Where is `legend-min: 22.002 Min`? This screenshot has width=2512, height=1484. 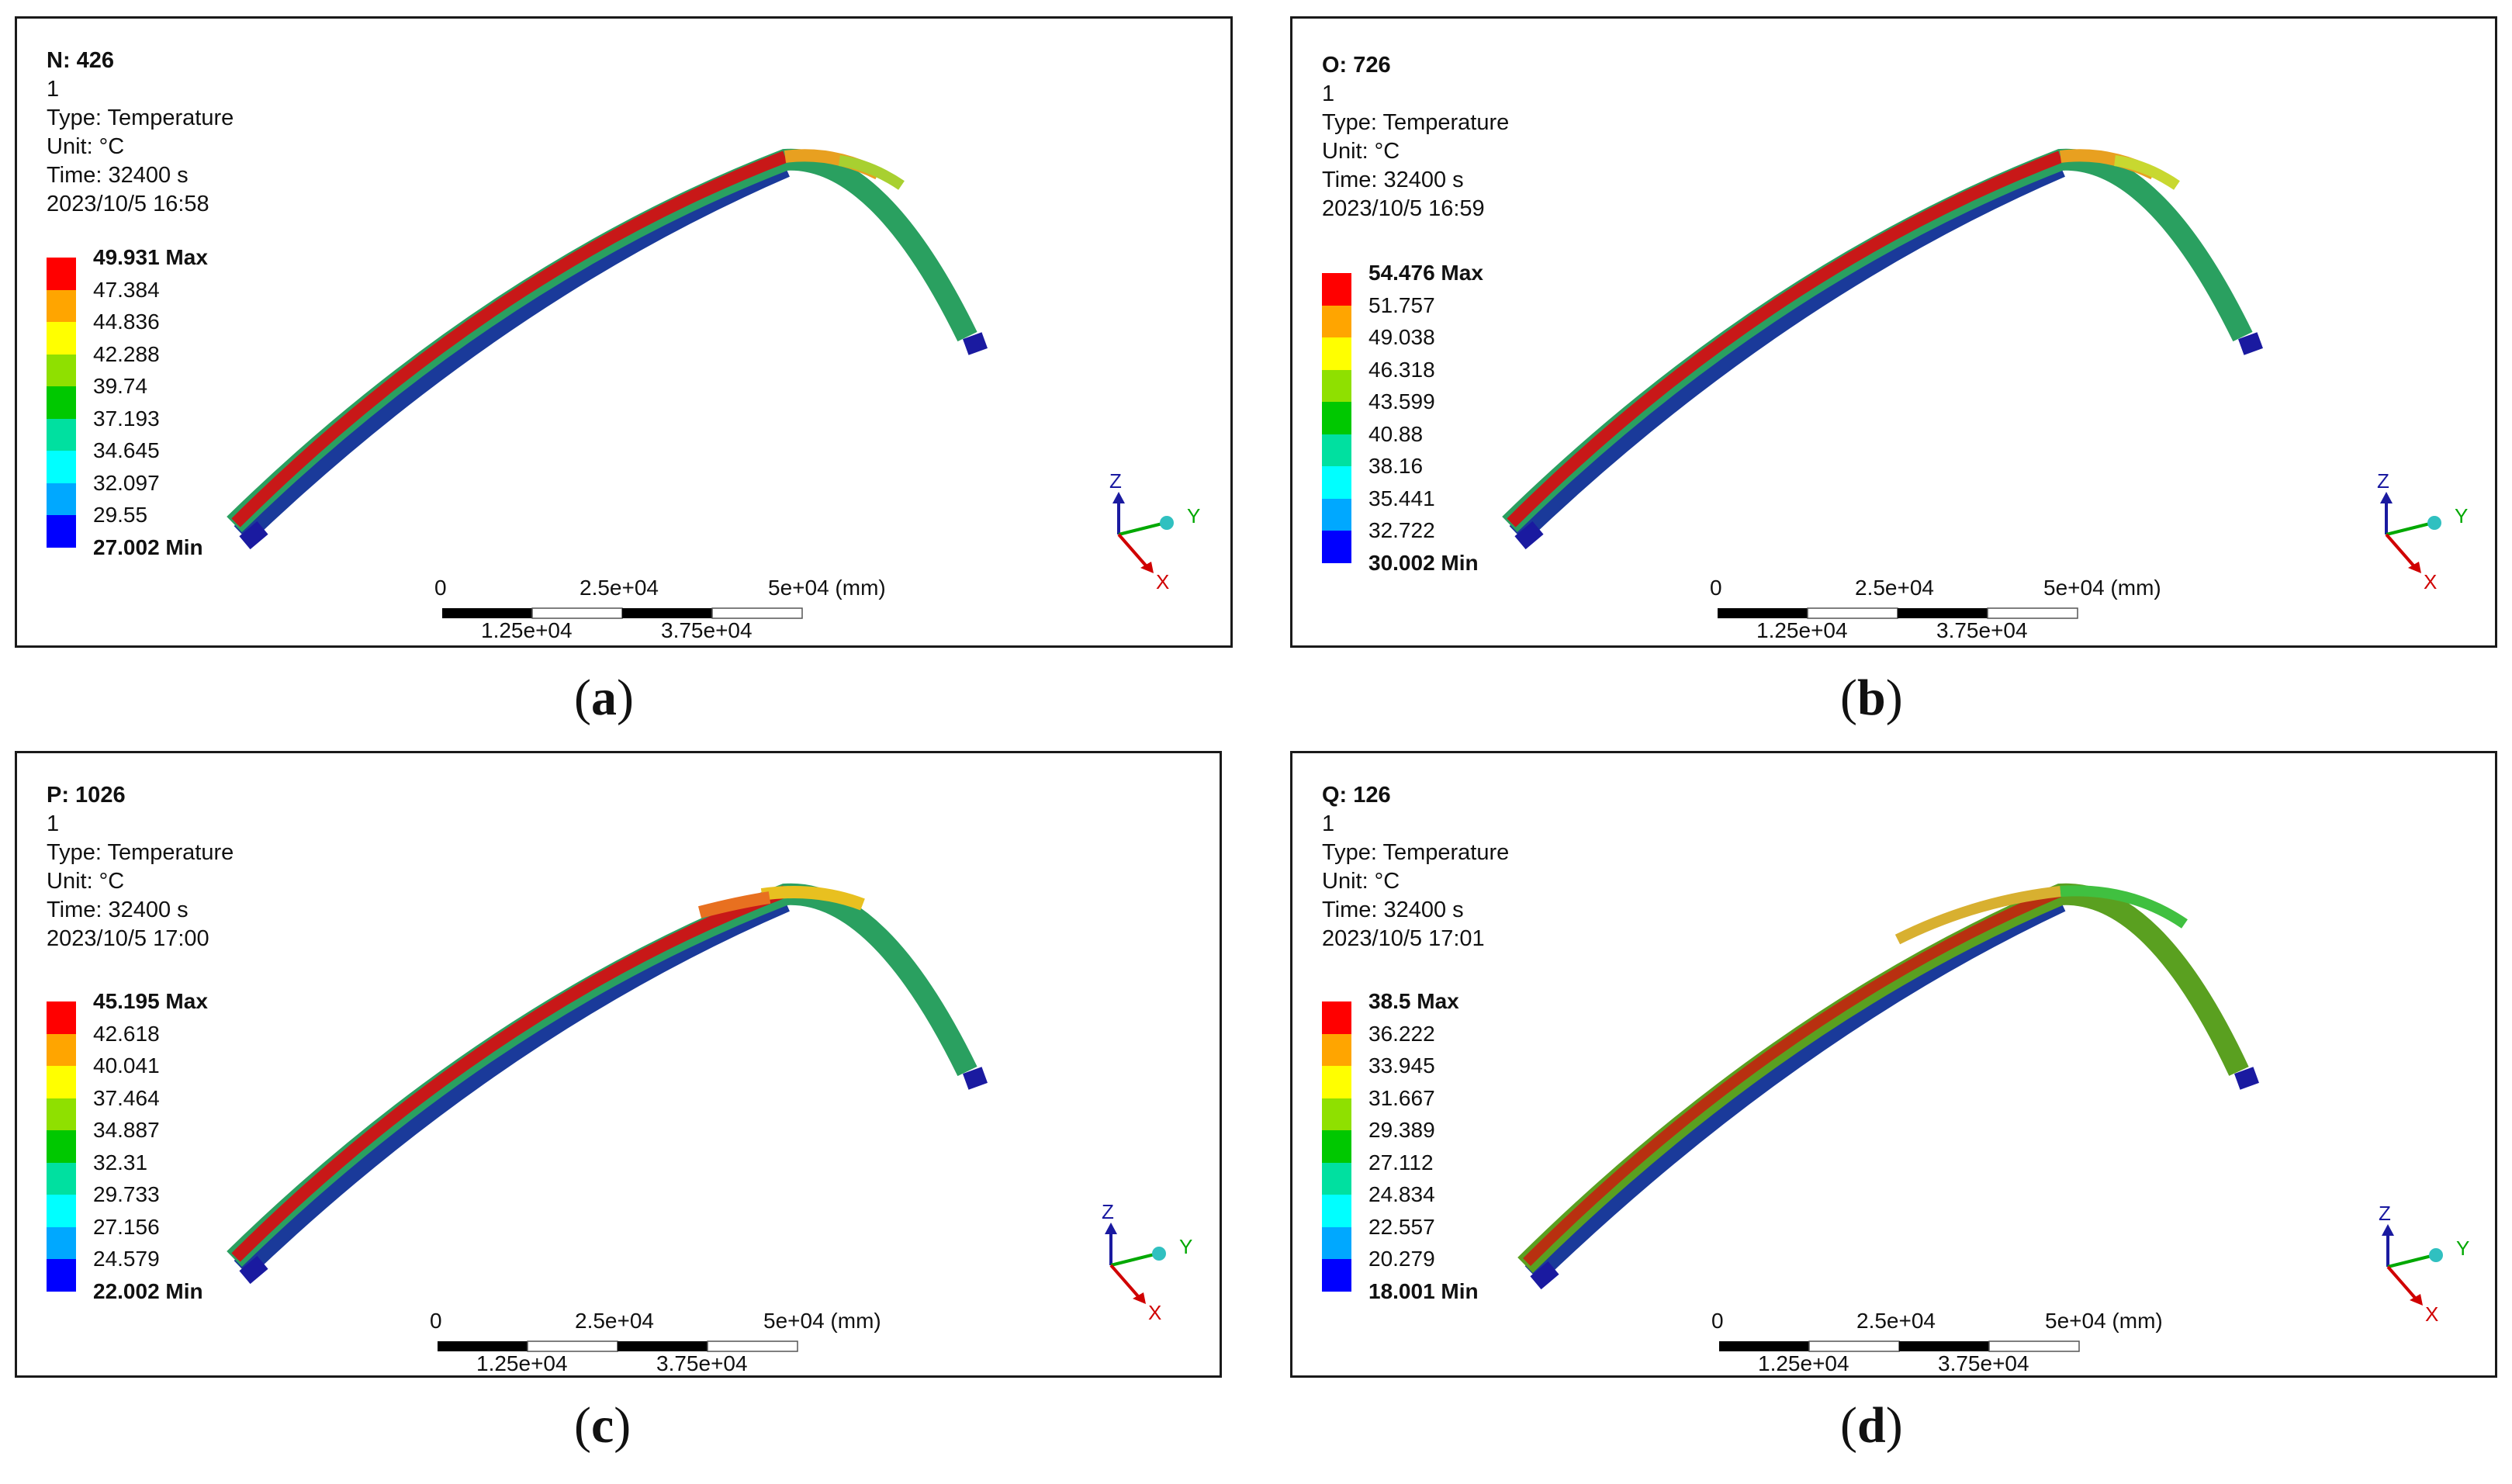 legend-min: 22.002 Min is located at coordinates (148, 1291).